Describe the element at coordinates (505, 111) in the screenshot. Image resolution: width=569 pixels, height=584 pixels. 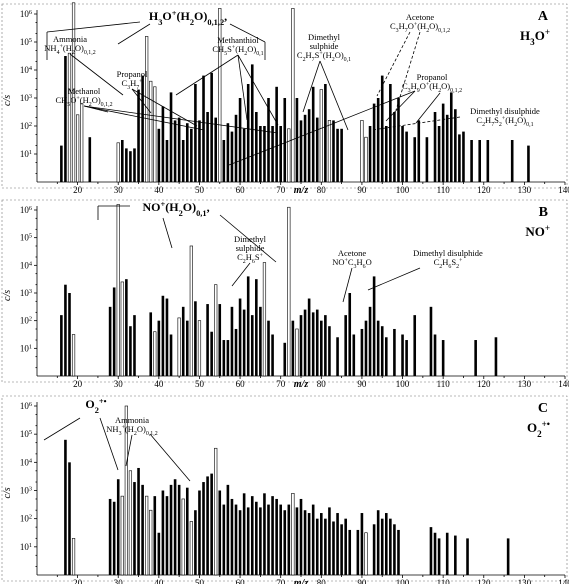
I see `annotation: Dimethyl disulphide` at that location.